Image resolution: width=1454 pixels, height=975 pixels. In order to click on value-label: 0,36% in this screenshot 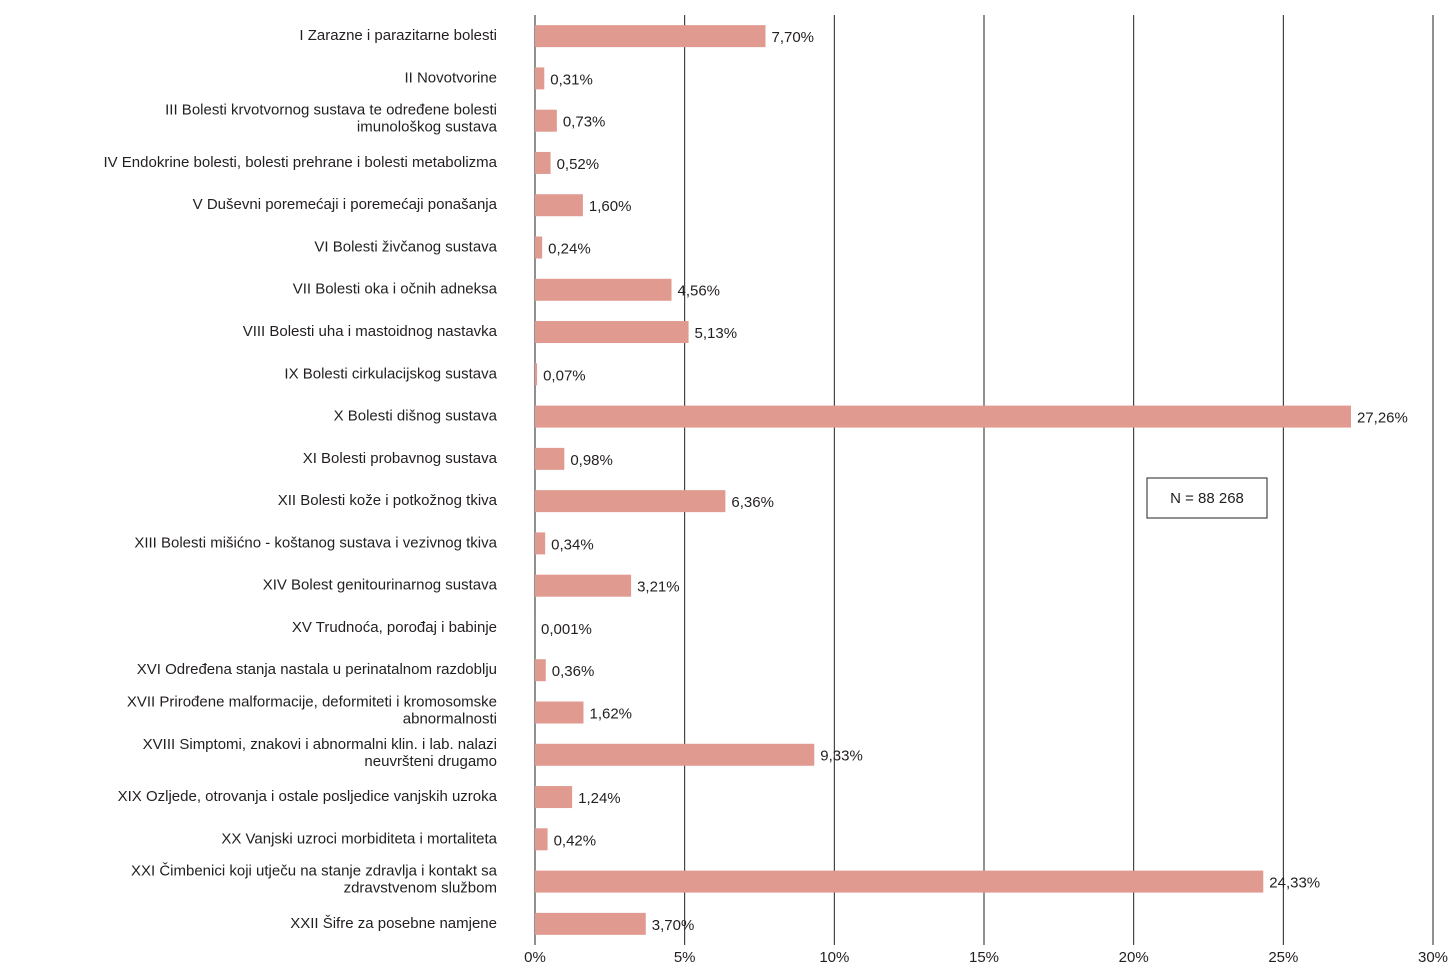, I will do `click(573, 671)`.